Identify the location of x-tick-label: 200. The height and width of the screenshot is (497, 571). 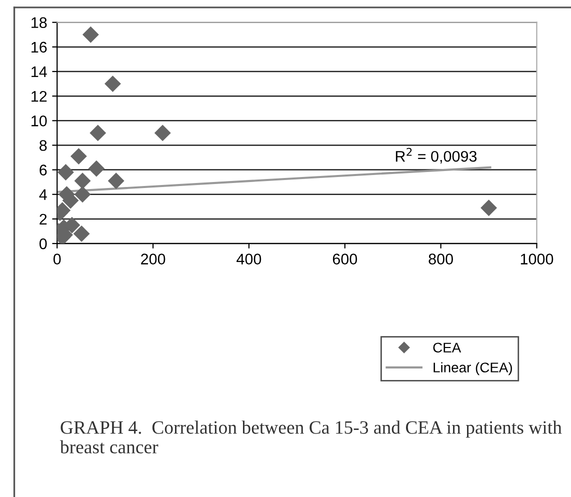
(153, 259).